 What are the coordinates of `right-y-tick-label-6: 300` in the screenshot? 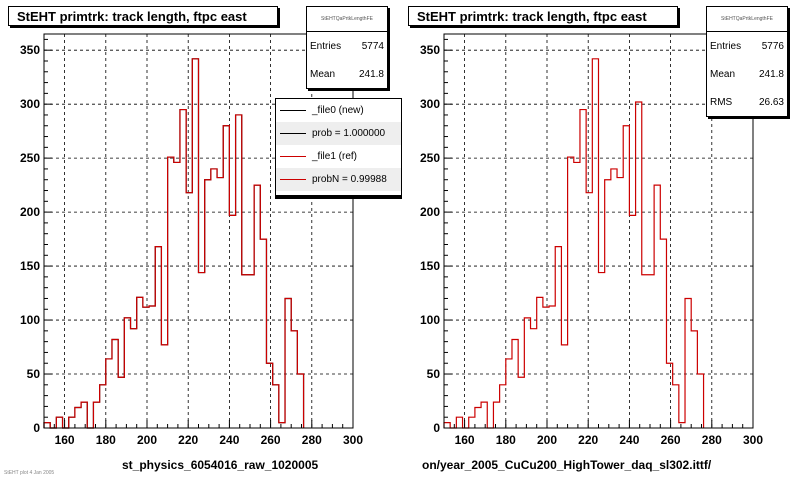 It's located at (430, 104).